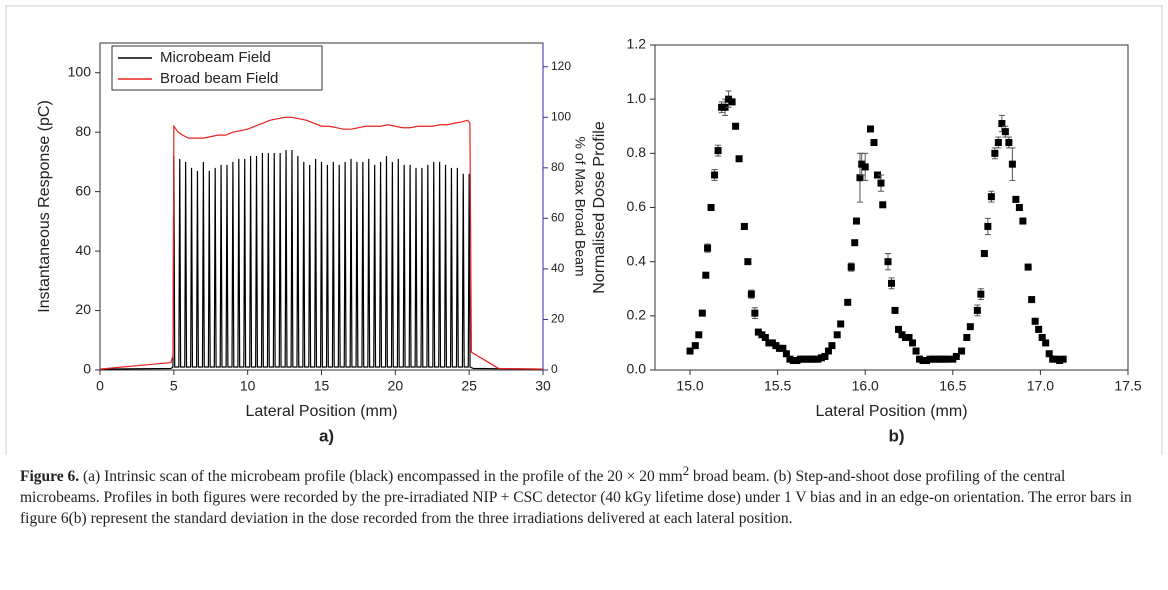 The width and height of the screenshot is (1168, 590). Describe the element at coordinates (83, 190) in the screenshot. I see `y-tick-label: 60` at that location.